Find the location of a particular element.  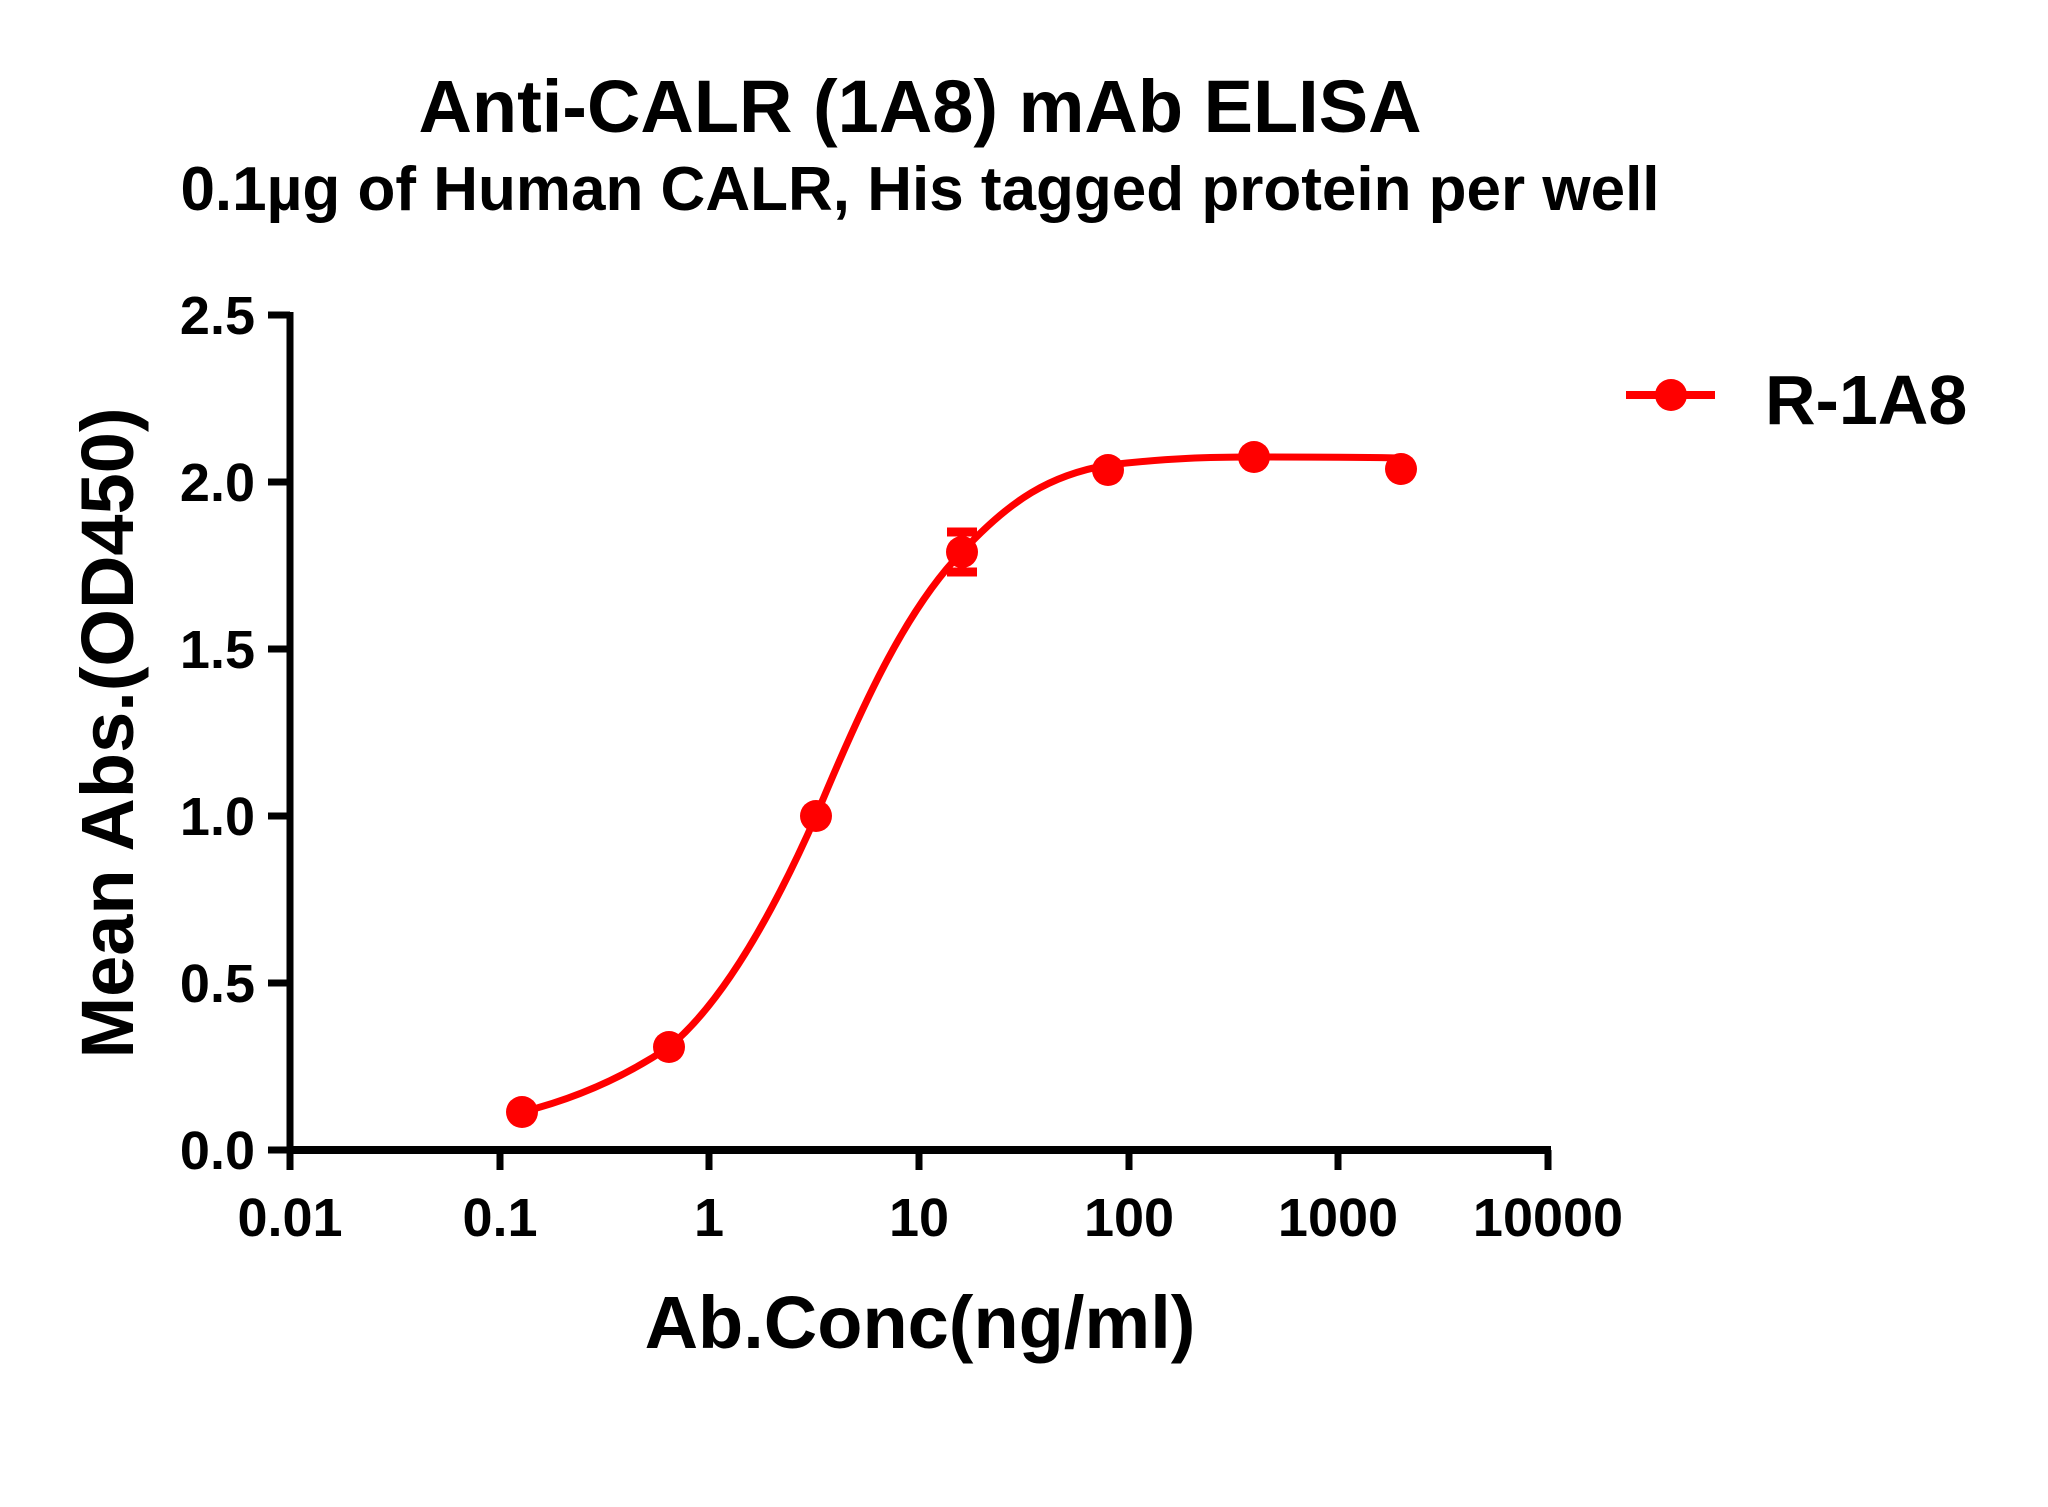

x-tick-label: 1000 is located at coordinates (1338, 1218).